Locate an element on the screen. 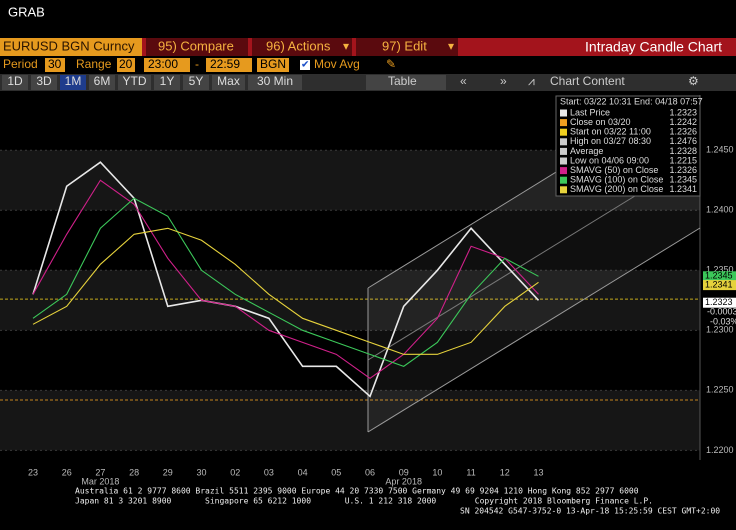 The image size is (736, 530). period-box is located at coordinates (55, 65).